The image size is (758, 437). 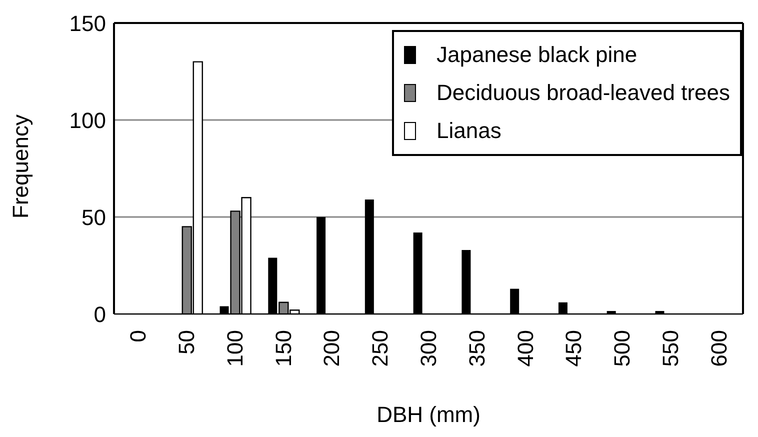 What do you see at coordinates (87, 23) in the screenshot?
I see `y-tick-label: 150` at bounding box center [87, 23].